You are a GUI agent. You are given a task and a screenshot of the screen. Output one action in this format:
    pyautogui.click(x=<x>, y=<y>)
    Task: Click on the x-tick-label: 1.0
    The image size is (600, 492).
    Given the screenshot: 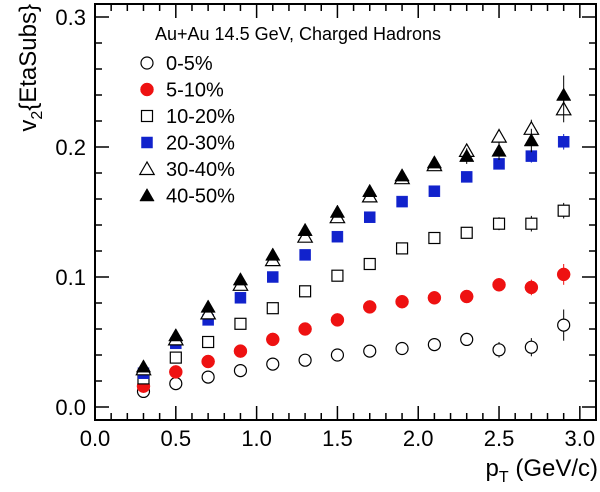 What is the action you would take?
    pyautogui.click(x=256, y=438)
    